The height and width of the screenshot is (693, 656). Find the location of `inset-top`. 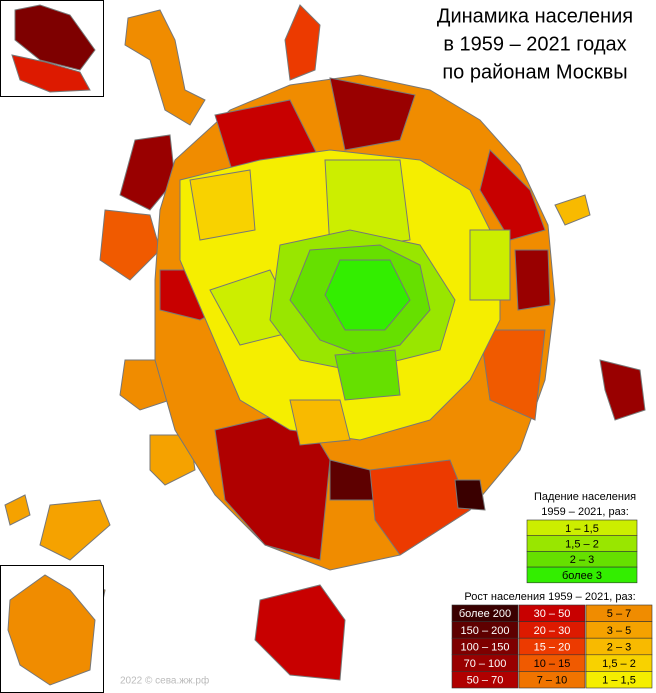

inset-top is located at coordinates (52, 48).